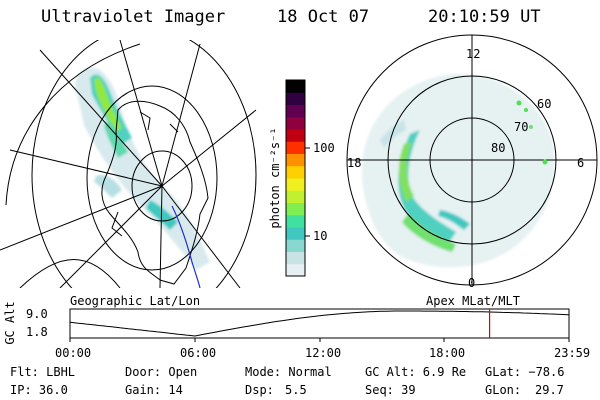 This screenshot has height=400, width=600. Describe the element at coordinates (37, 332) in the screenshot. I see `altitude-tick-low: 1.8` at that location.